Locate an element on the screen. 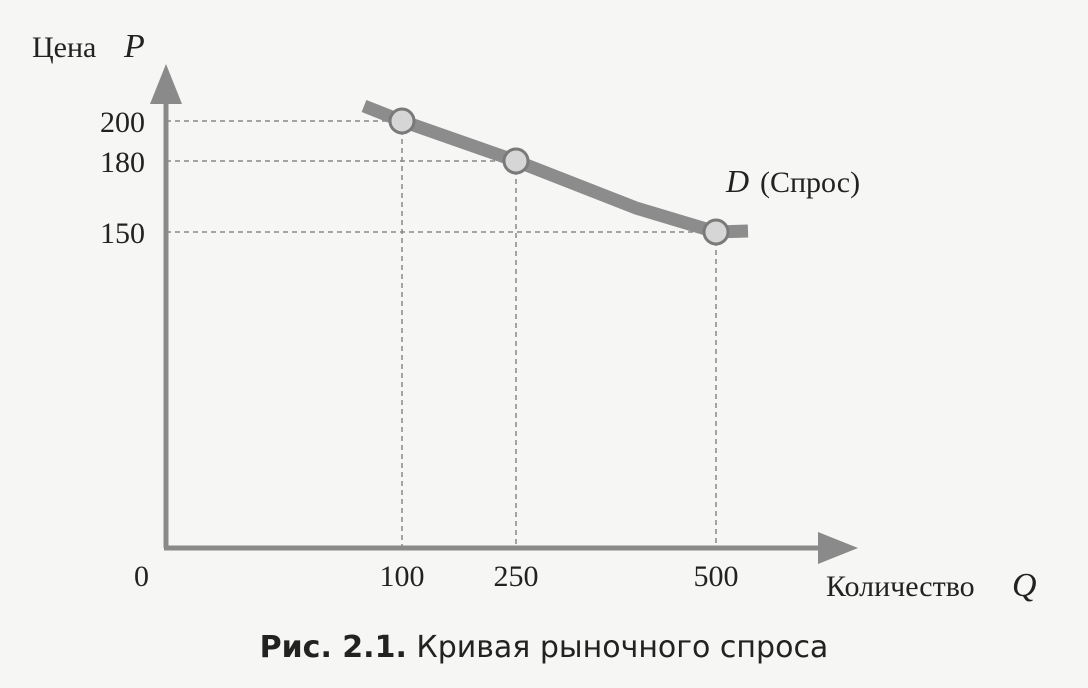 The height and width of the screenshot is (688, 1088). demand-curve is located at coordinates (555, 169).